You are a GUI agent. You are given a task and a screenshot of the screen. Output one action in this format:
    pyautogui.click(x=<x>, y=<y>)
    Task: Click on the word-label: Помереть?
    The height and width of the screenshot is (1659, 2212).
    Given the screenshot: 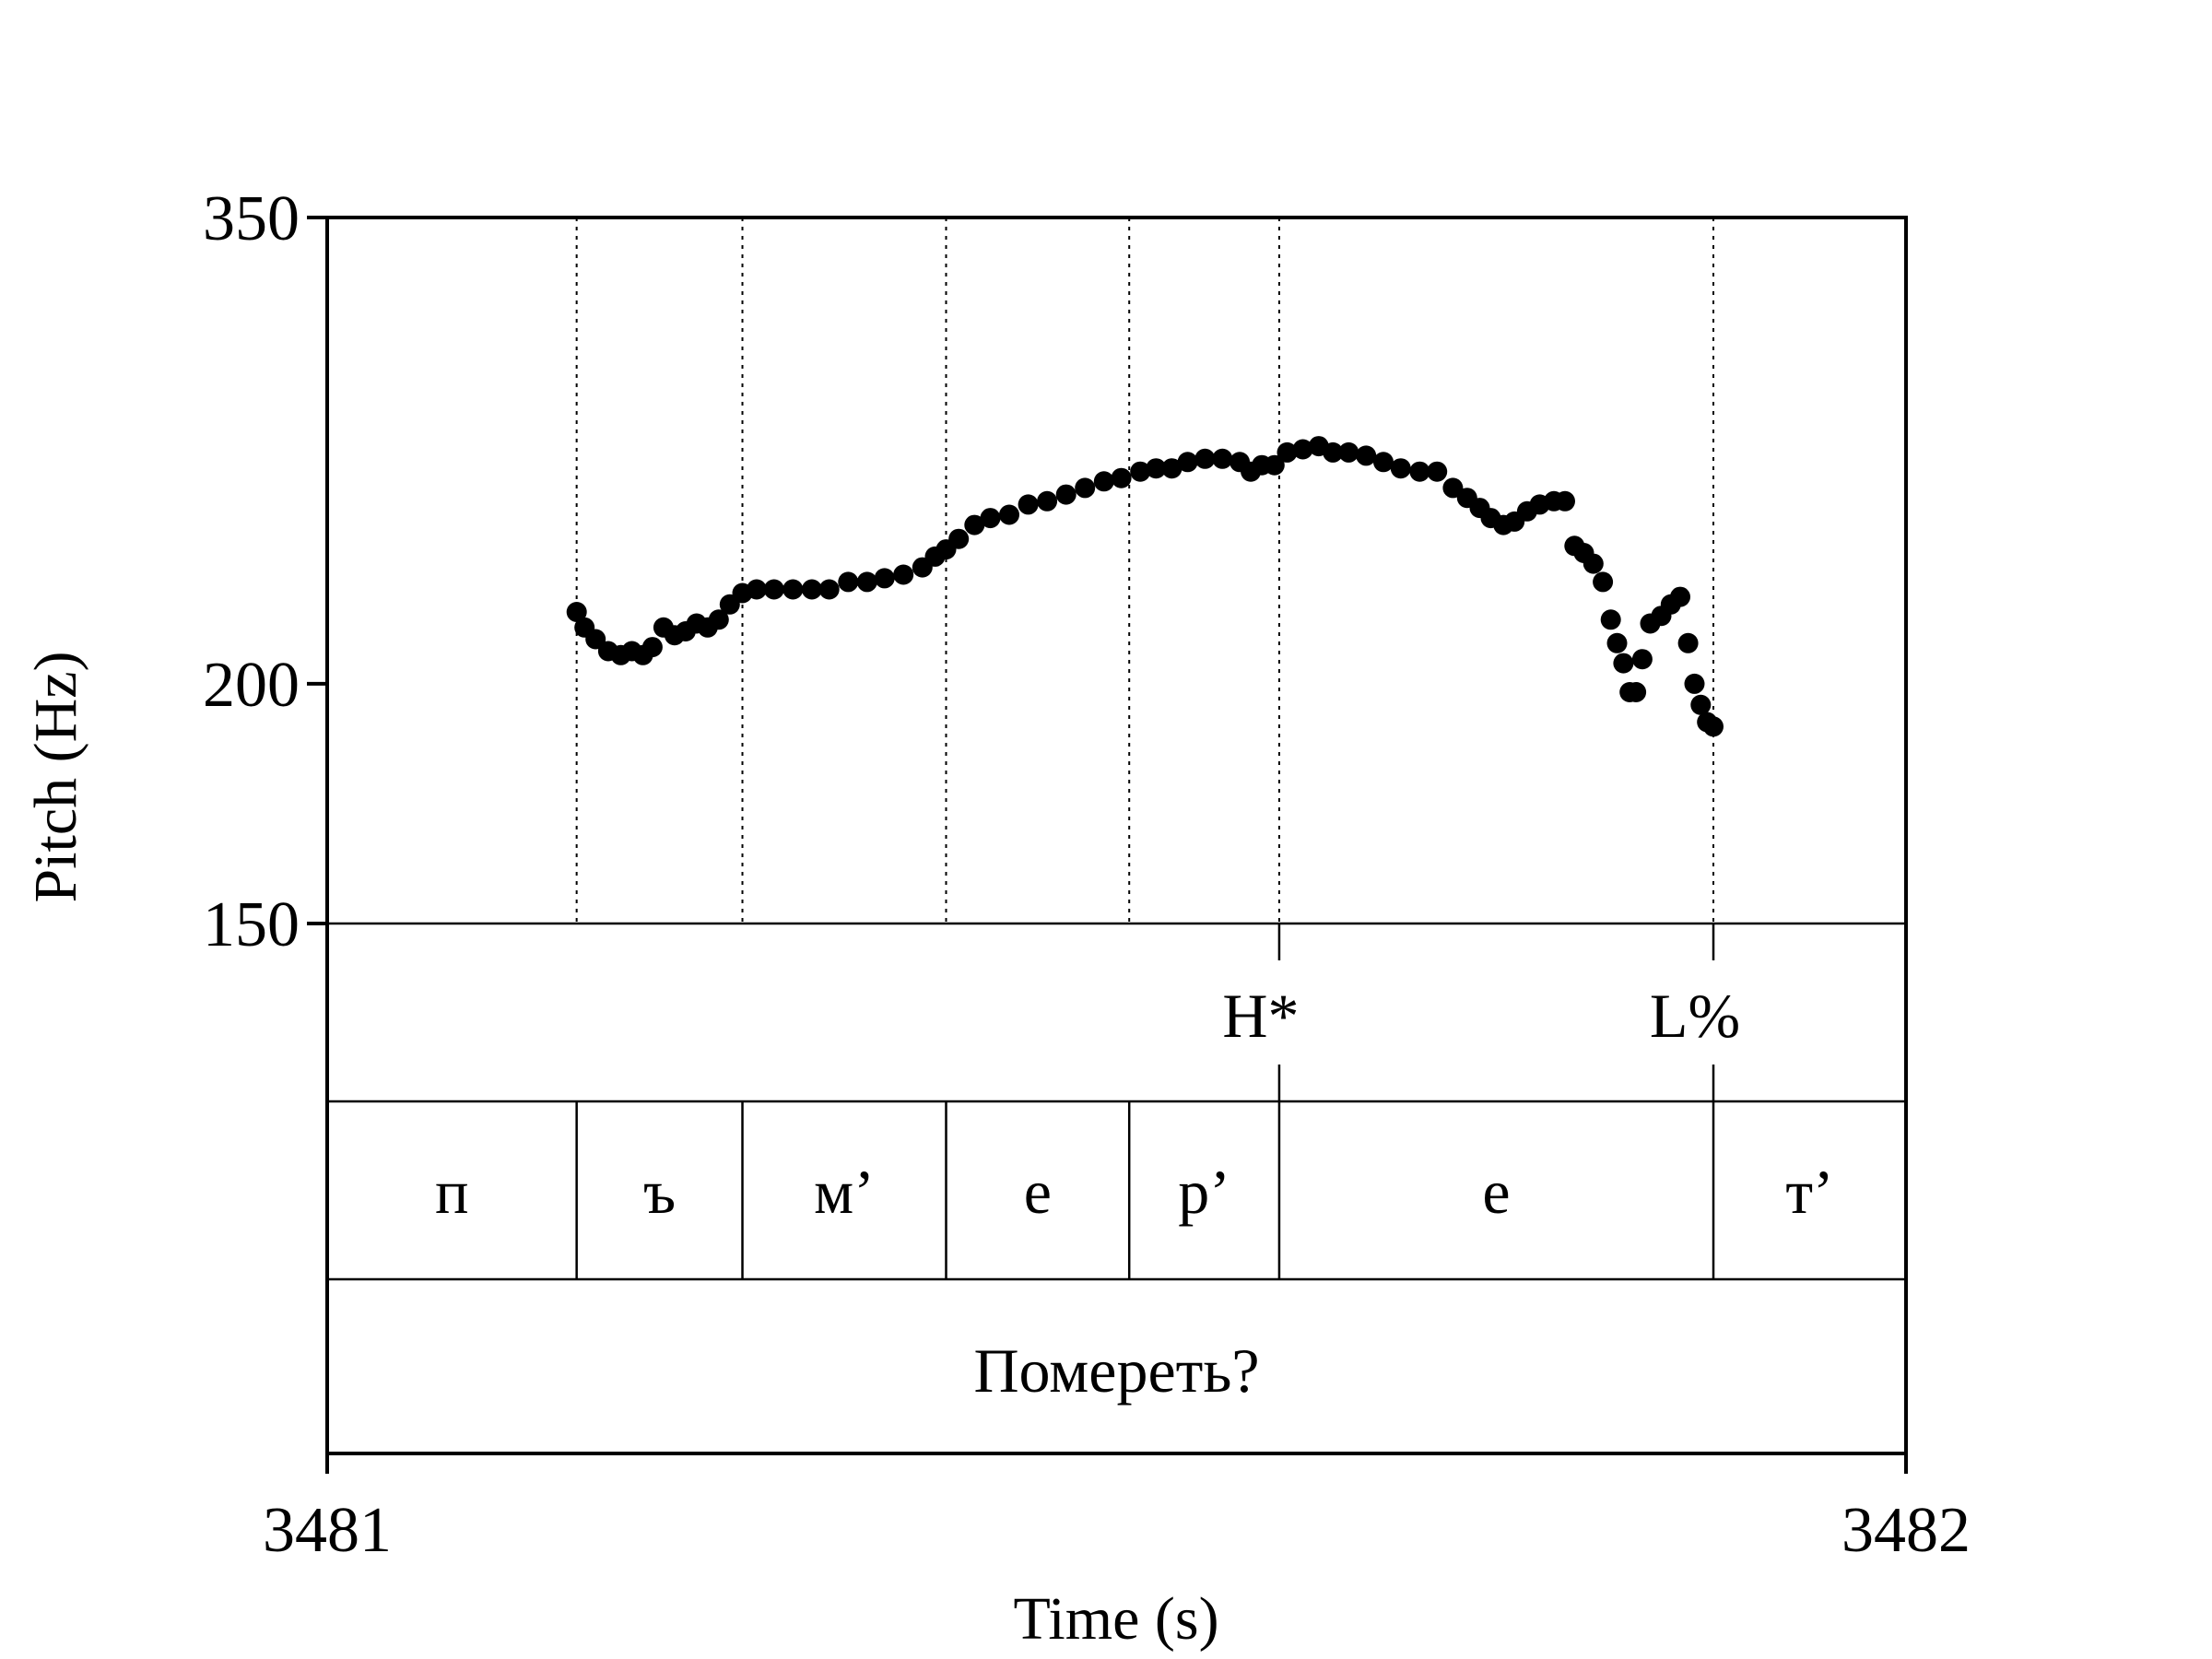 What is the action you would take?
    pyautogui.click(x=1116, y=1370)
    